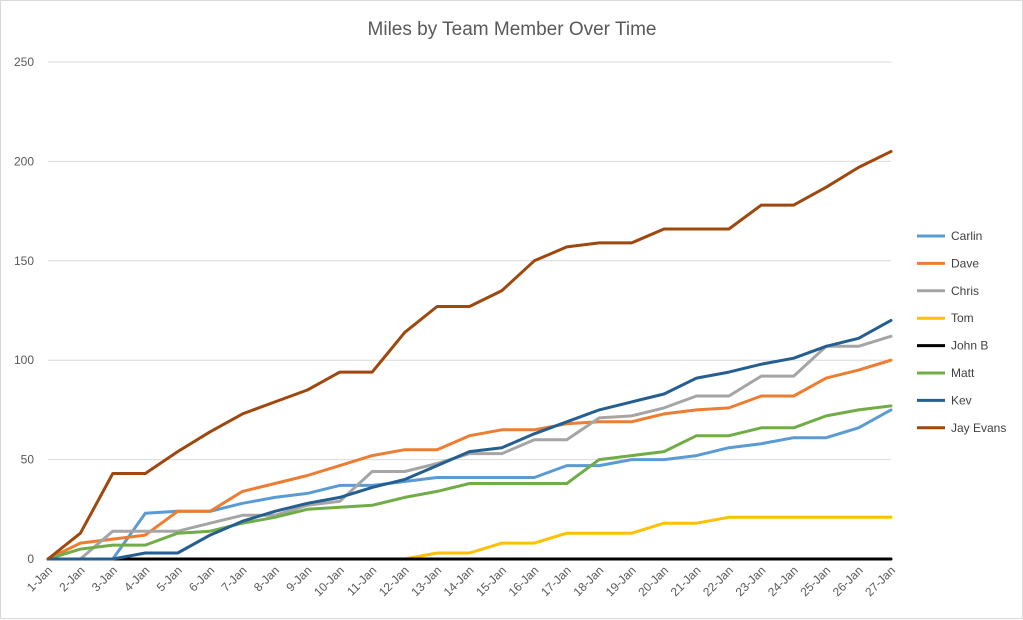 Image resolution: width=1023 pixels, height=620 pixels. I want to click on y-tick-label: 100, so click(24, 360).